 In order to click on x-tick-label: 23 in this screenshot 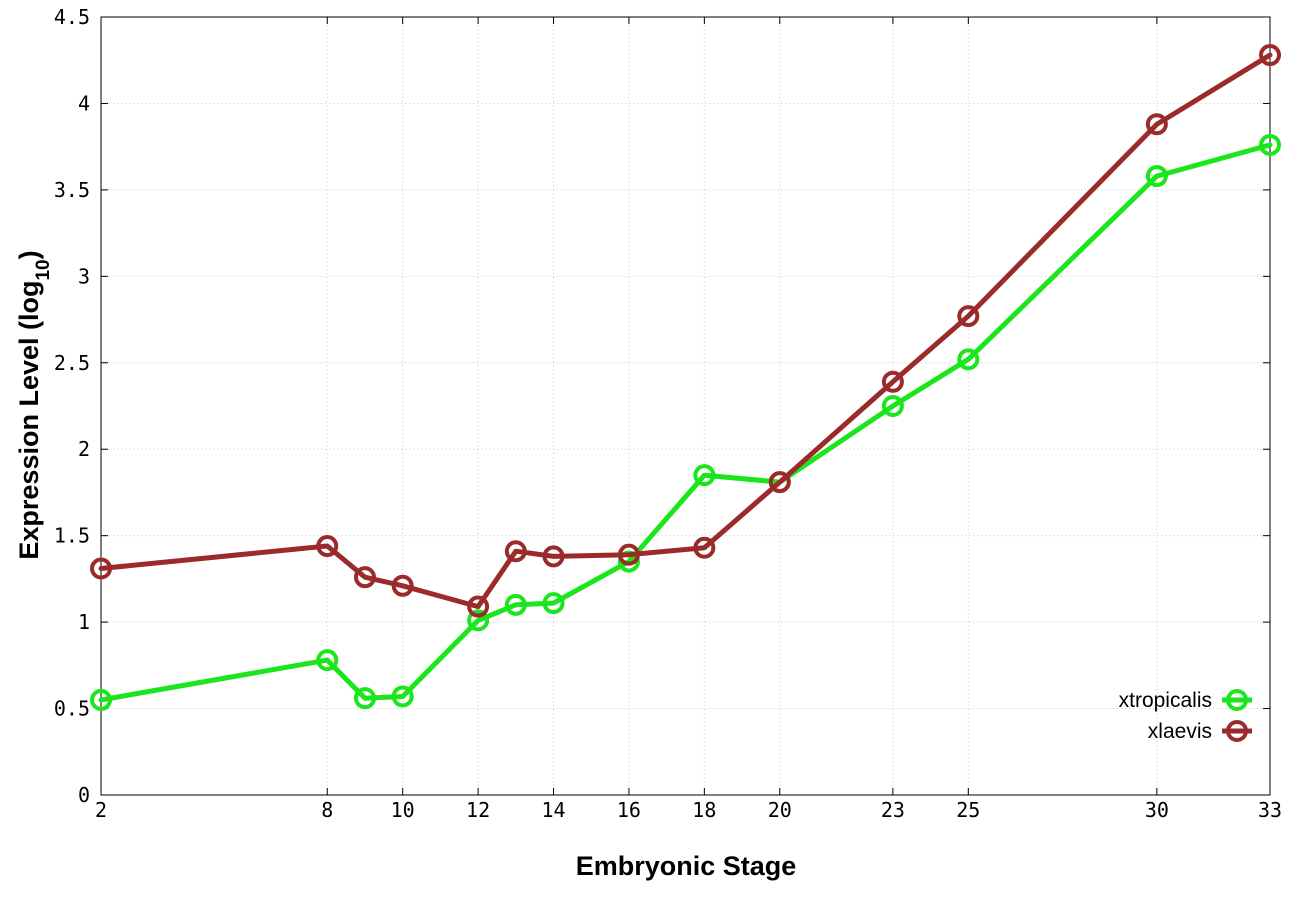, I will do `click(893, 810)`.